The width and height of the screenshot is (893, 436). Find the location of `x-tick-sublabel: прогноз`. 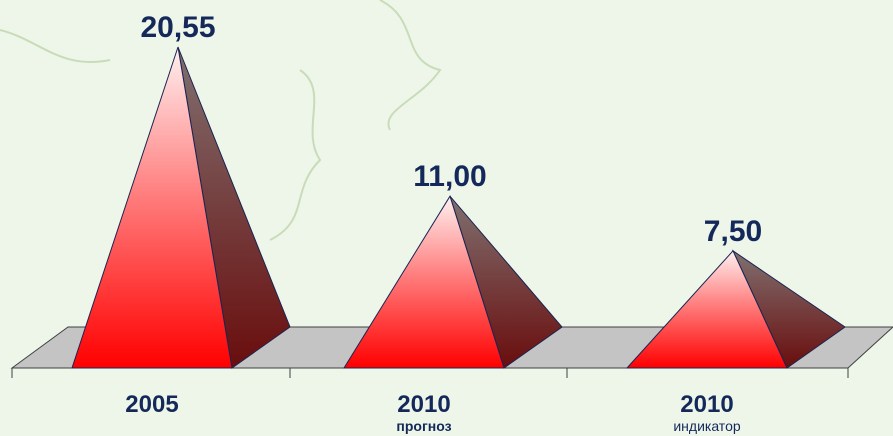

x-tick-sublabel: прогноз is located at coordinates (423, 426).